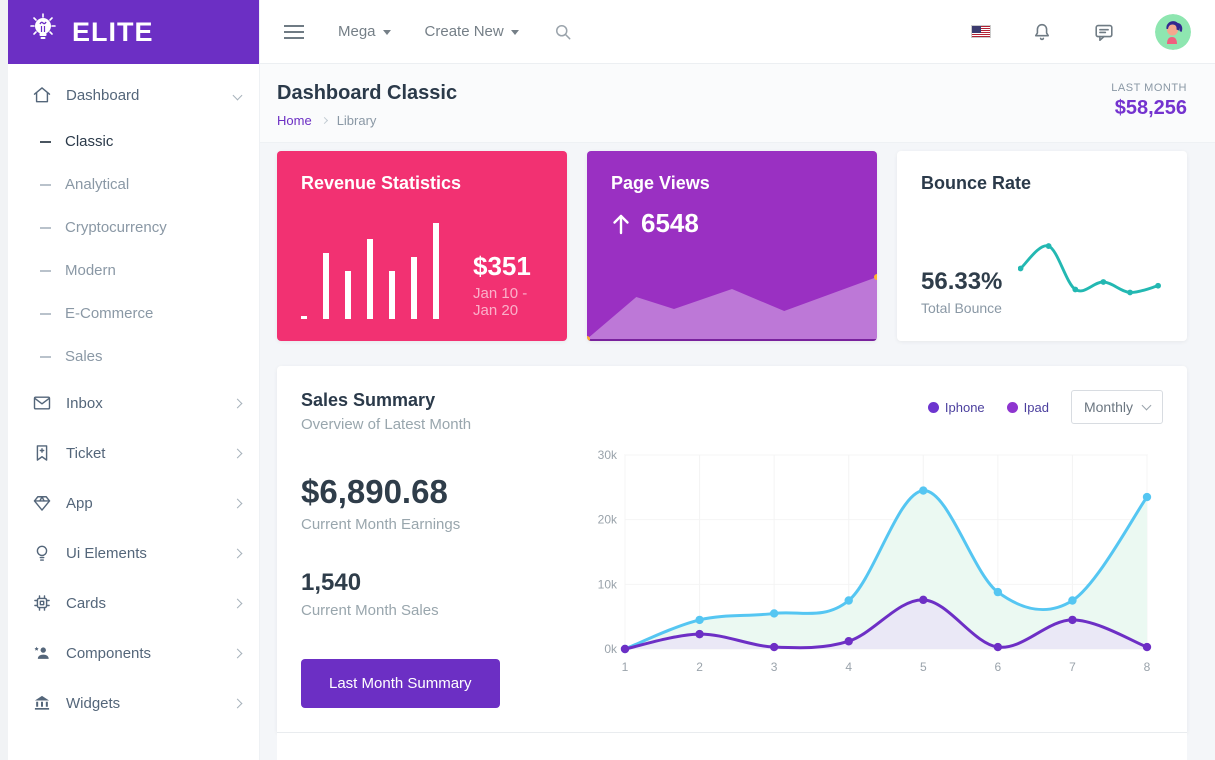 The image size is (1215, 760). I want to click on sidebar-item-ticket: Ticket, so click(133, 453).